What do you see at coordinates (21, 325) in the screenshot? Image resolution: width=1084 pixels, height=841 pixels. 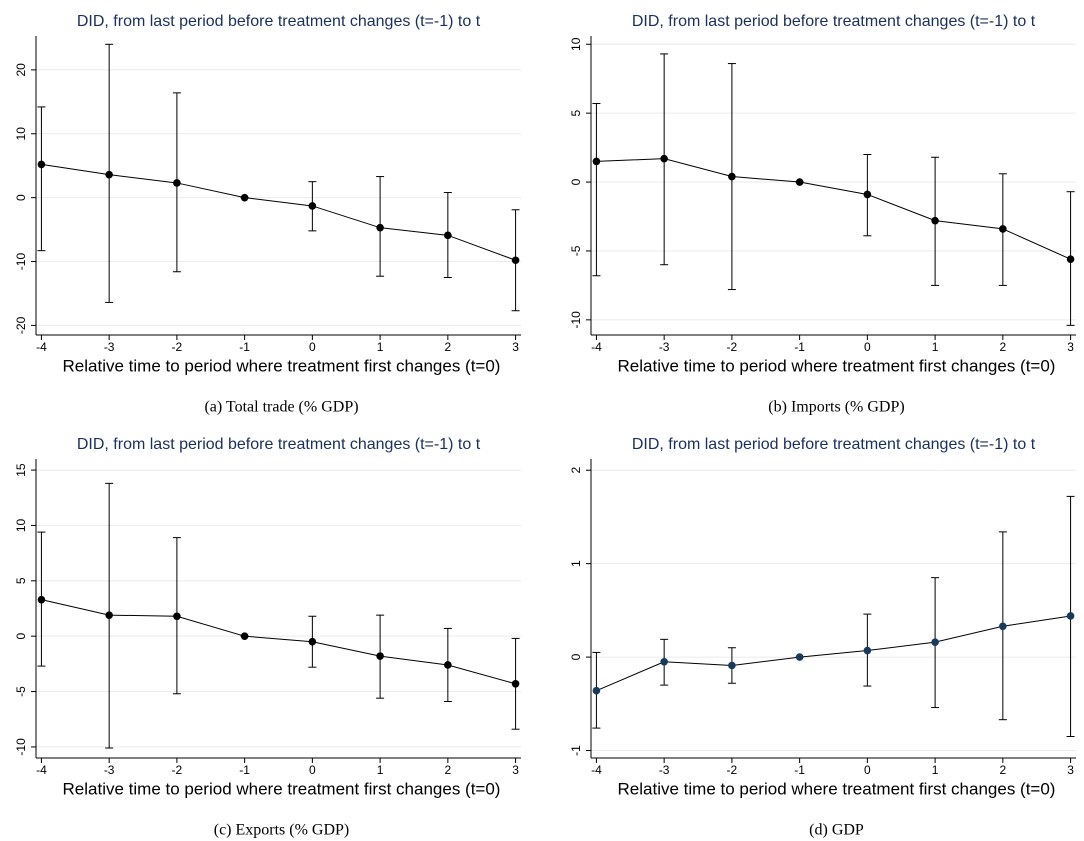 I see `y-tick-label: -20` at bounding box center [21, 325].